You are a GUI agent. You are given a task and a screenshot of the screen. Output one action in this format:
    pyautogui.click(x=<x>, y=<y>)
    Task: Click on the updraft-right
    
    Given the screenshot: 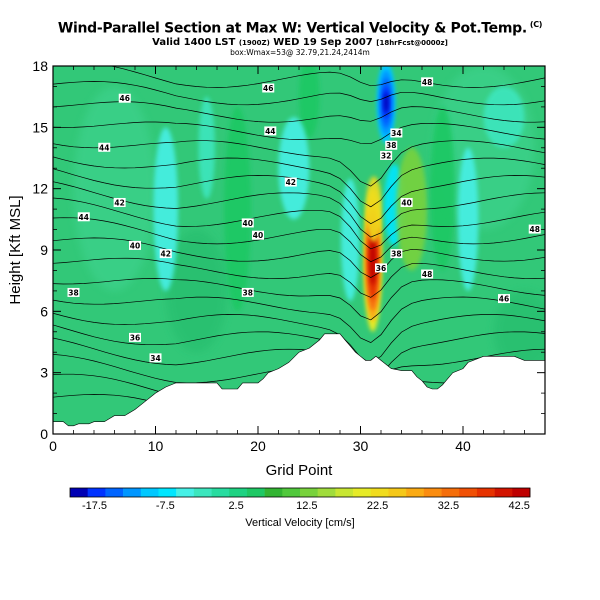 What is the action you would take?
    pyautogui.click(x=412, y=209)
    